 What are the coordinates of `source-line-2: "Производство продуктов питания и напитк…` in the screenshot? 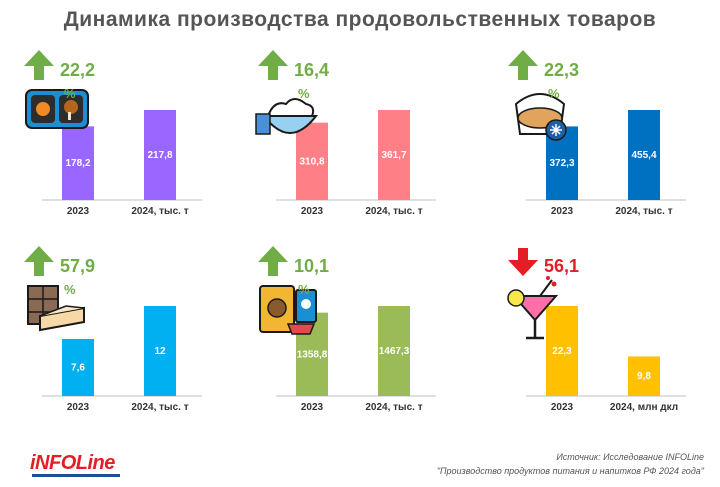 It's located at (570, 471).